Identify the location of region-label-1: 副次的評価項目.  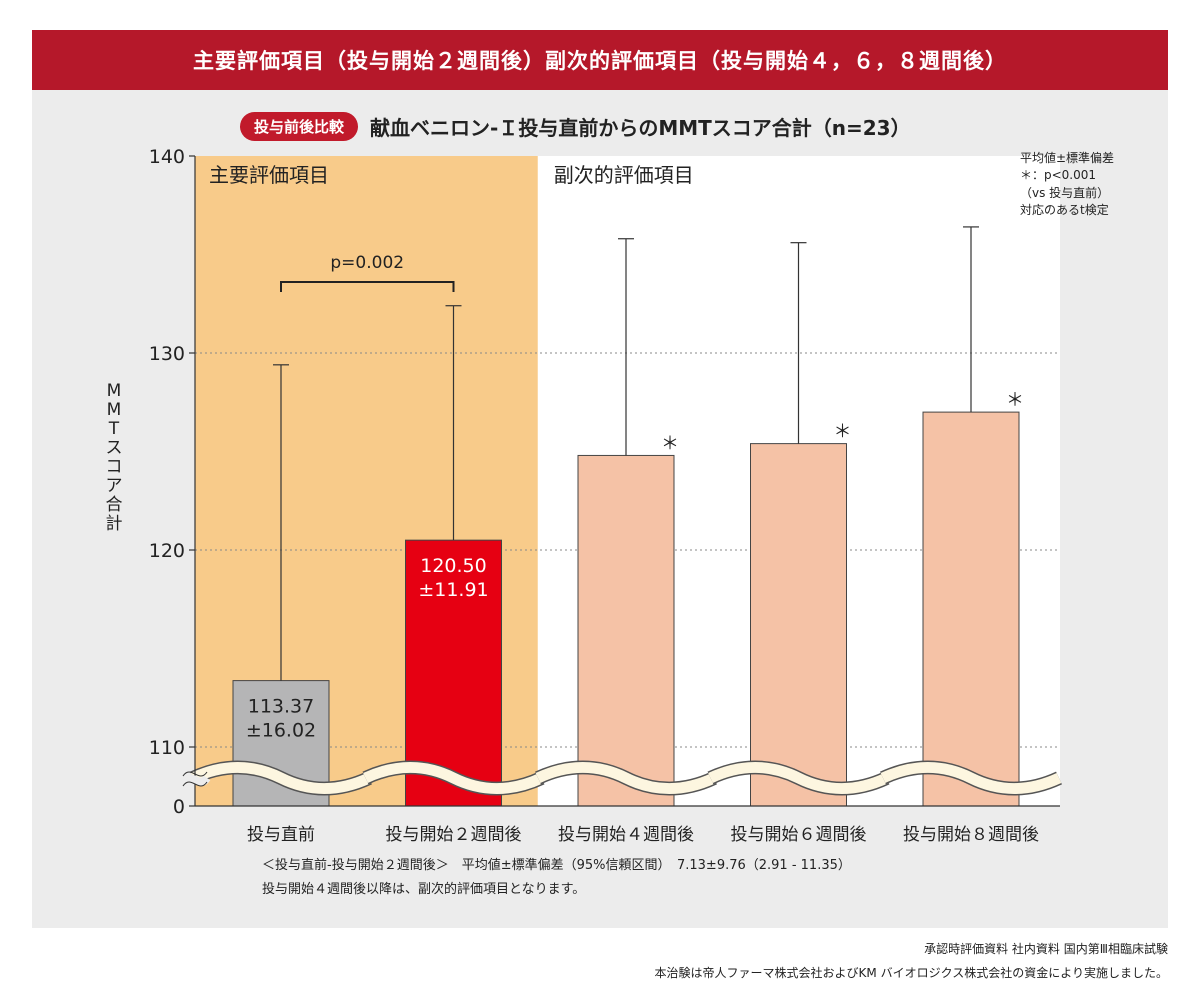
(624, 175).